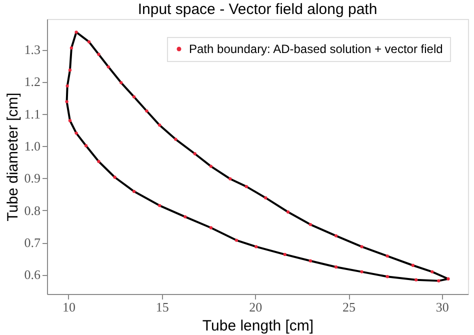  Describe the element at coordinates (258, 9) in the screenshot. I see `chart-title: Input space - Vector field along path` at that location.